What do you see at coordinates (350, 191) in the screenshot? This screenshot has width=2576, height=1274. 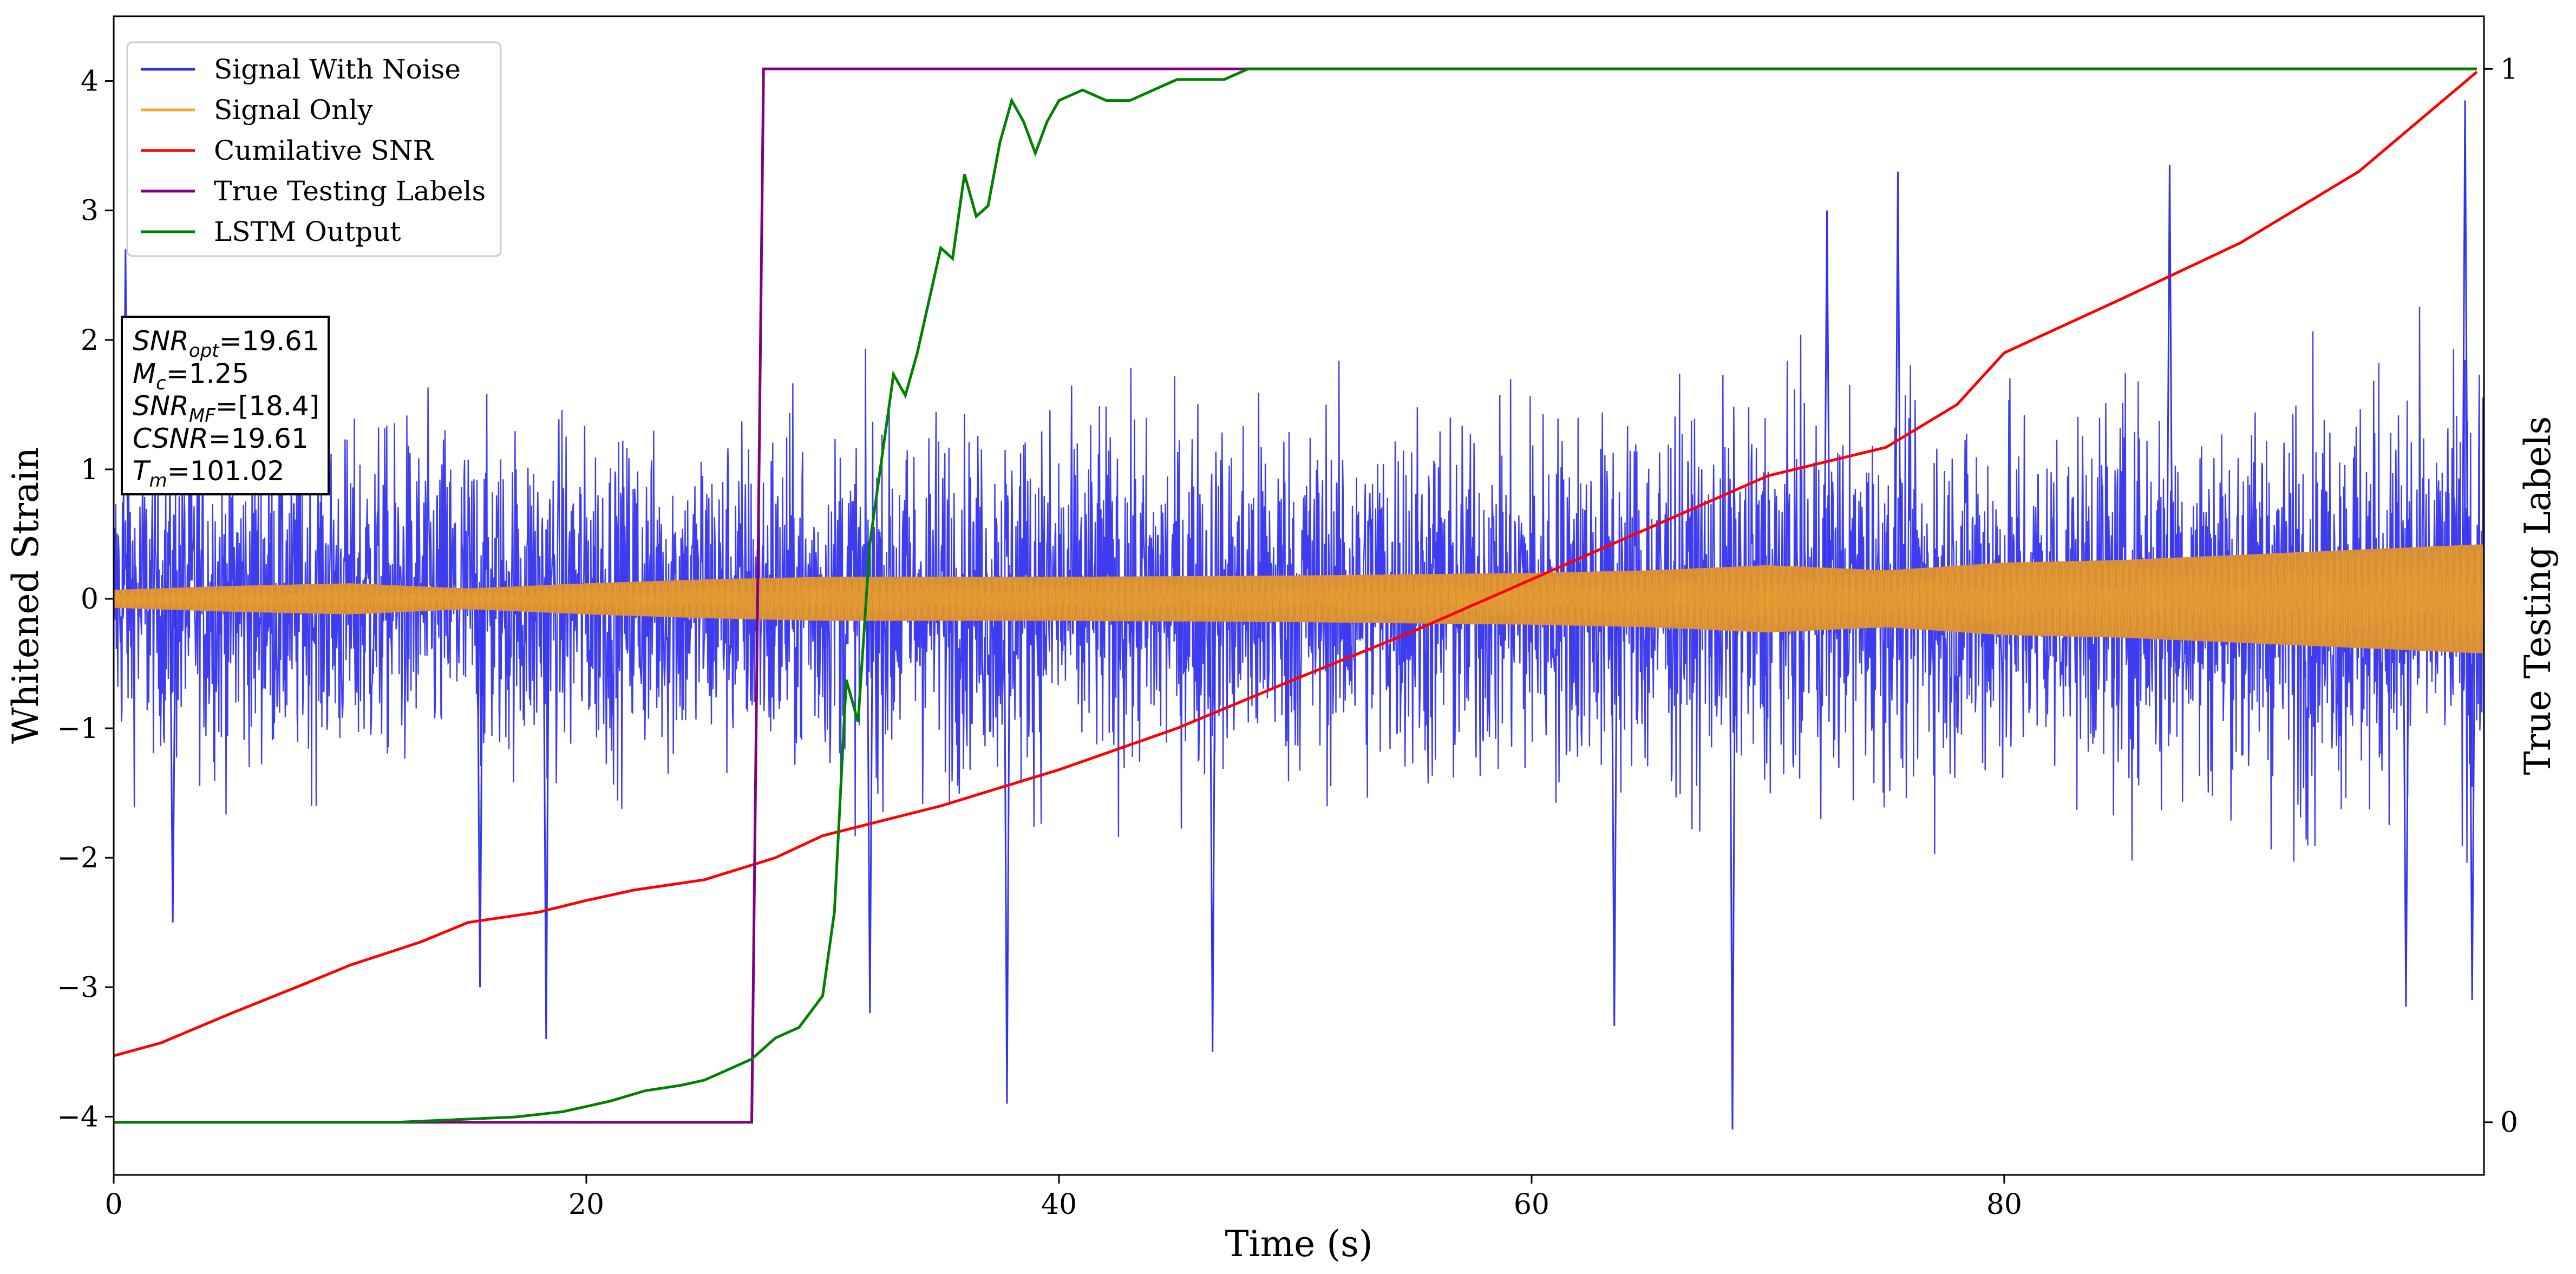 I see `legend-label-3: True Testing Labels` at bounding box center [350, 191].